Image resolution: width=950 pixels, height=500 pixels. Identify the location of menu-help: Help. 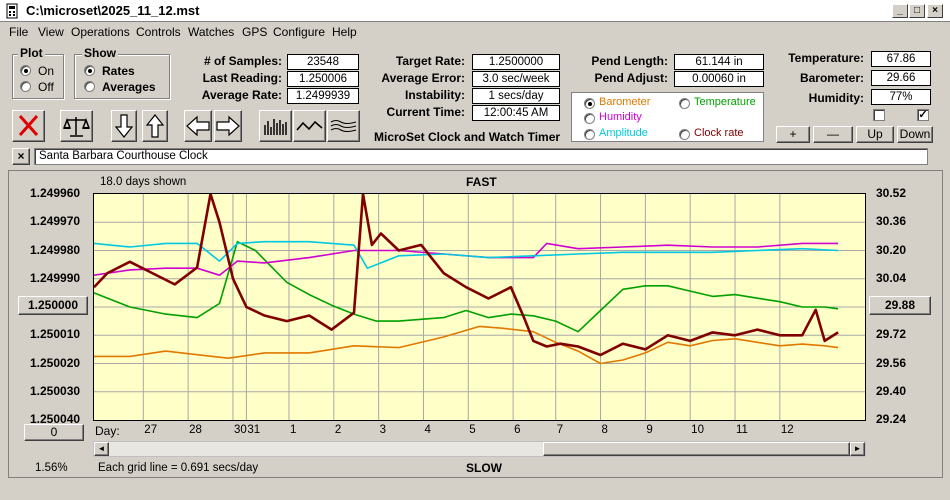
(344, 32).